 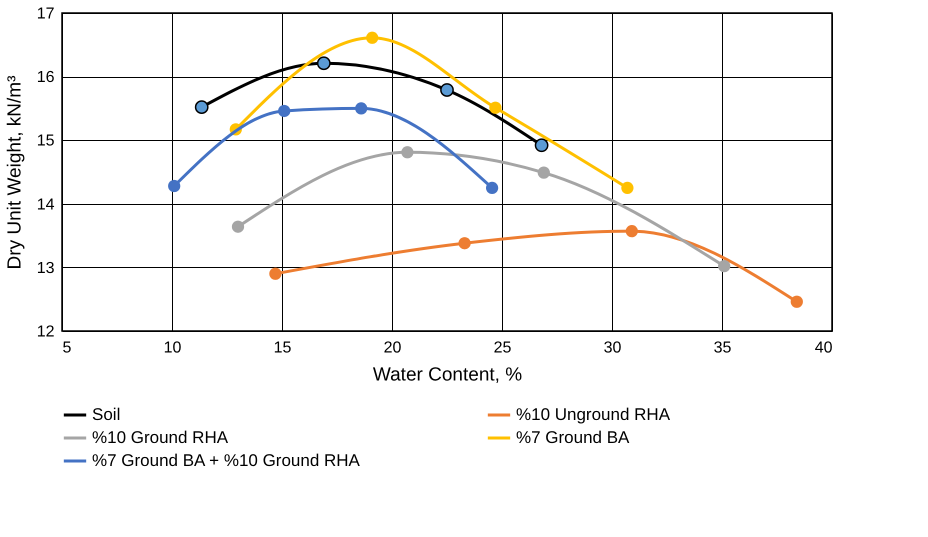 What do you see at coordinates (160, 437) in the screenshot?
I see `legend-label: %10 Ground RHA` at bounding box center [160, 437].